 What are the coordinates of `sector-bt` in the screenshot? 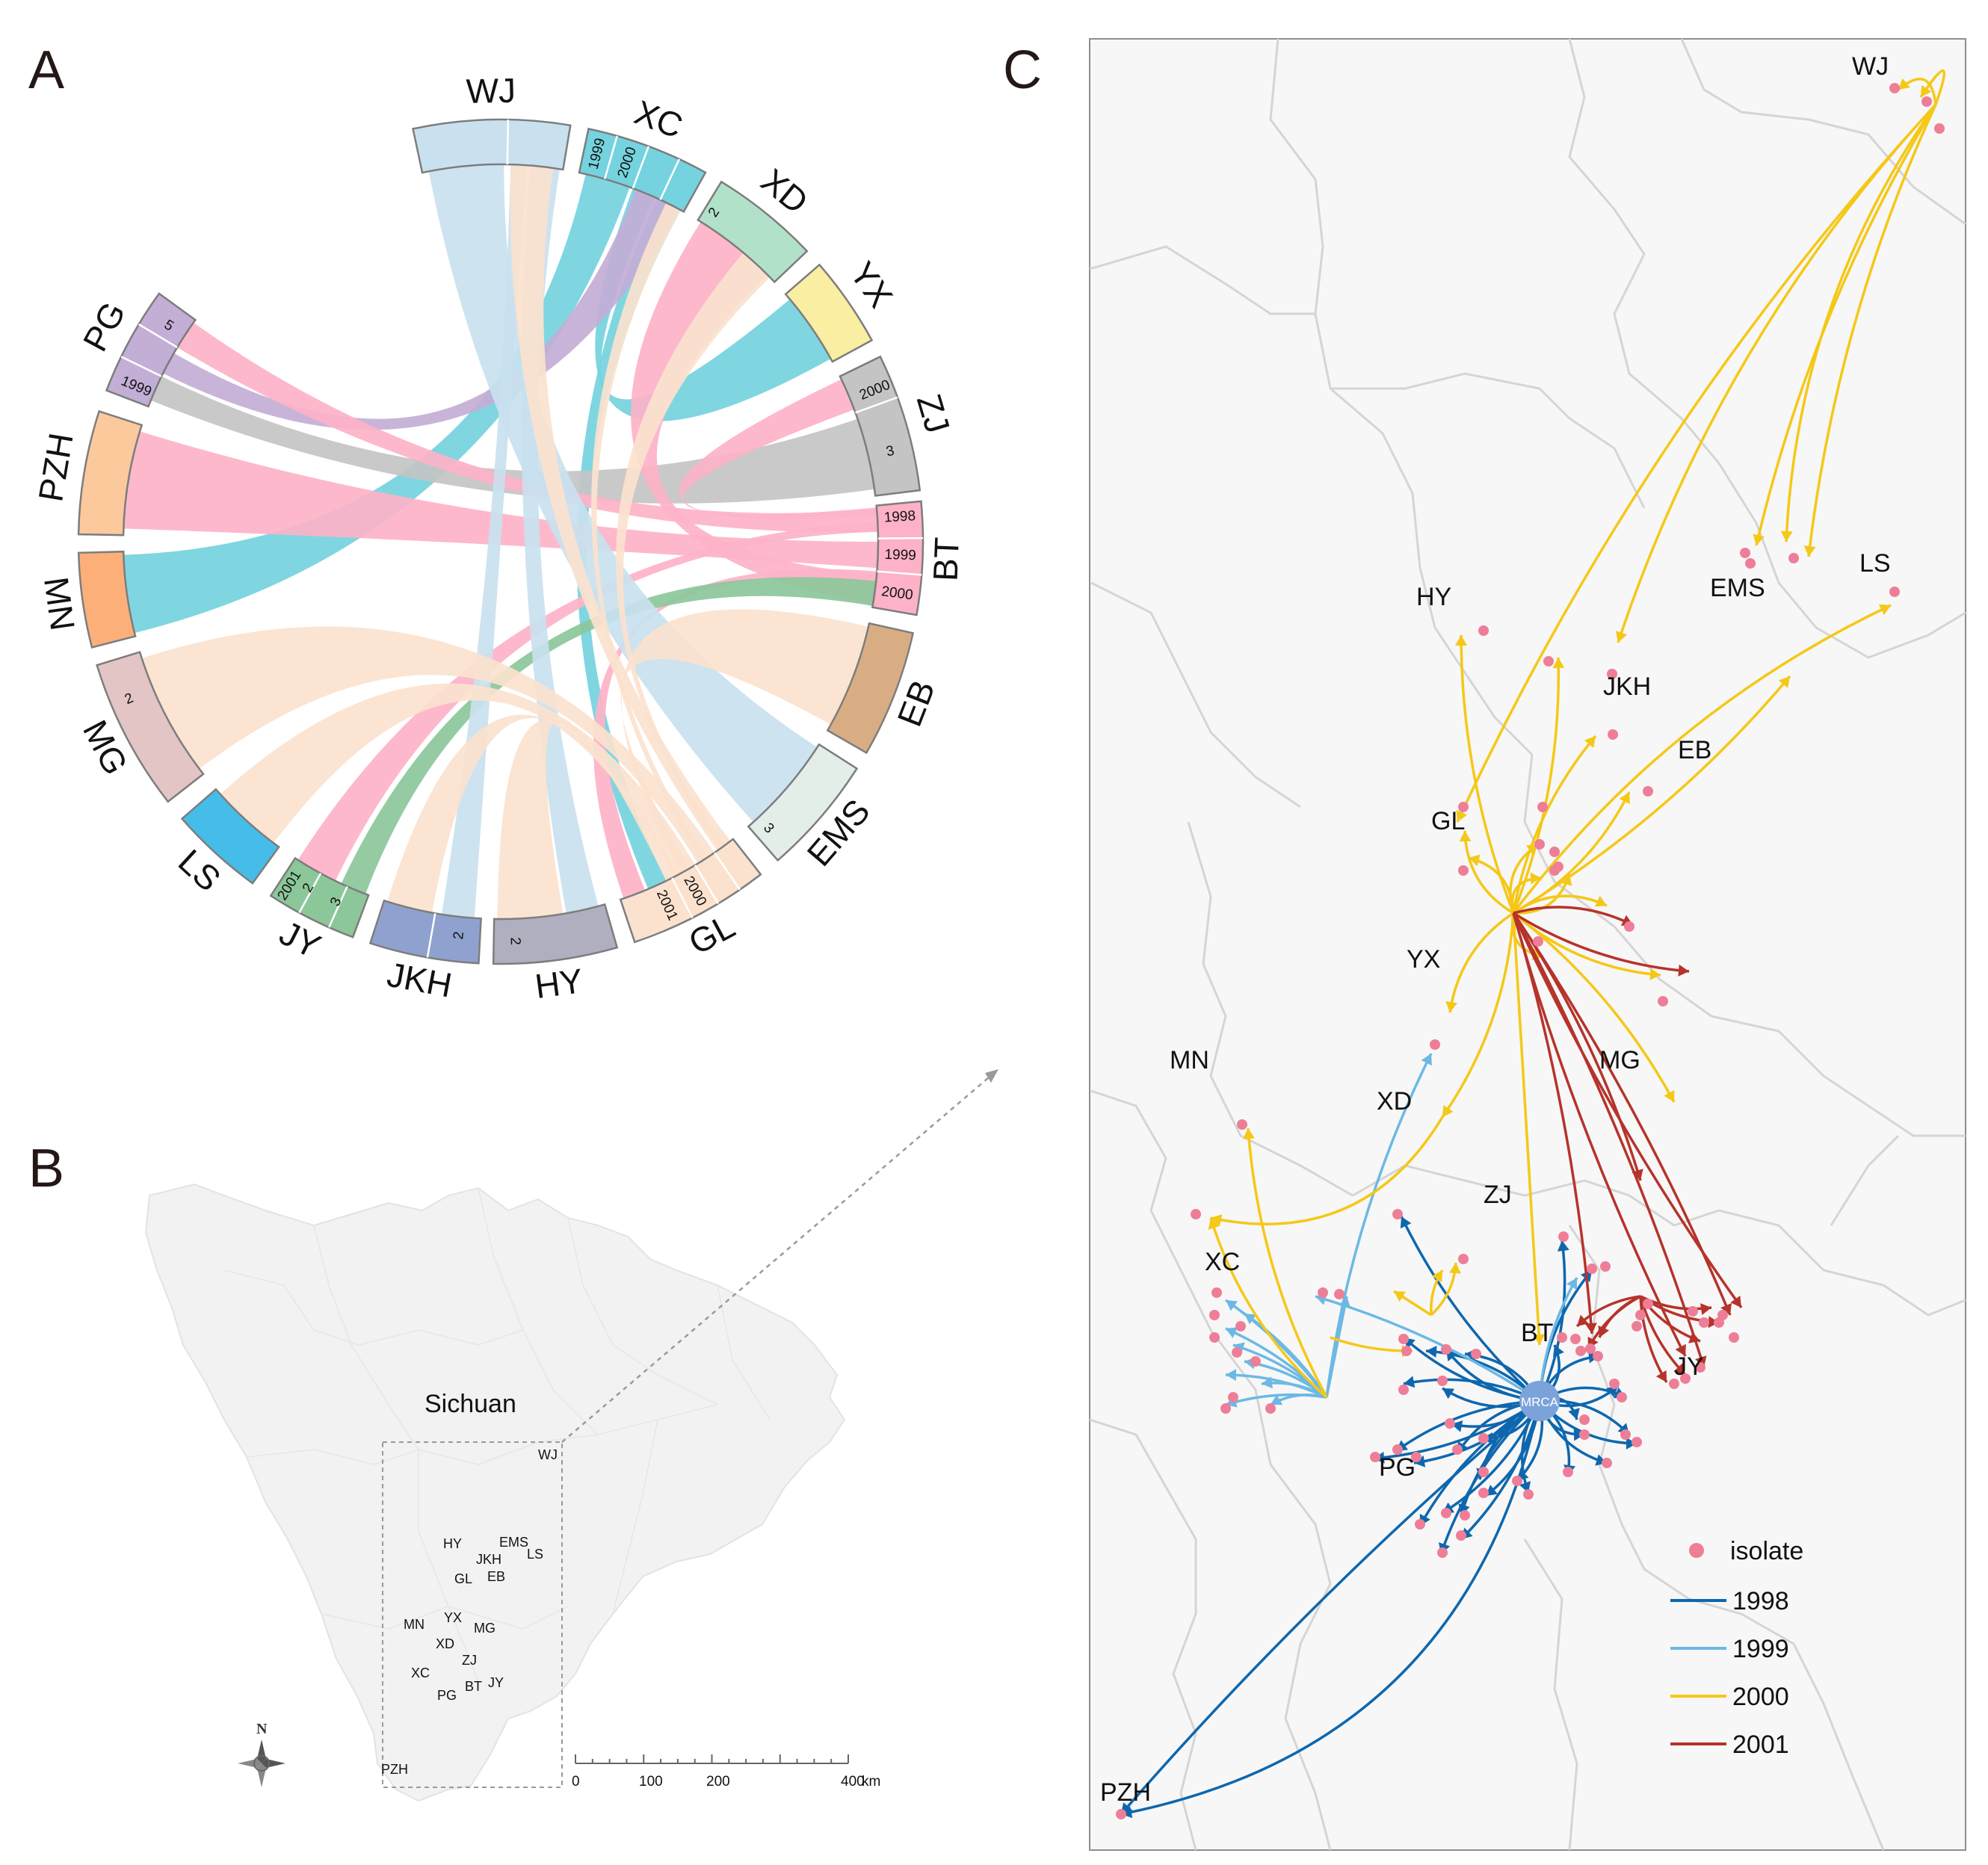 It's located at (897, 558).